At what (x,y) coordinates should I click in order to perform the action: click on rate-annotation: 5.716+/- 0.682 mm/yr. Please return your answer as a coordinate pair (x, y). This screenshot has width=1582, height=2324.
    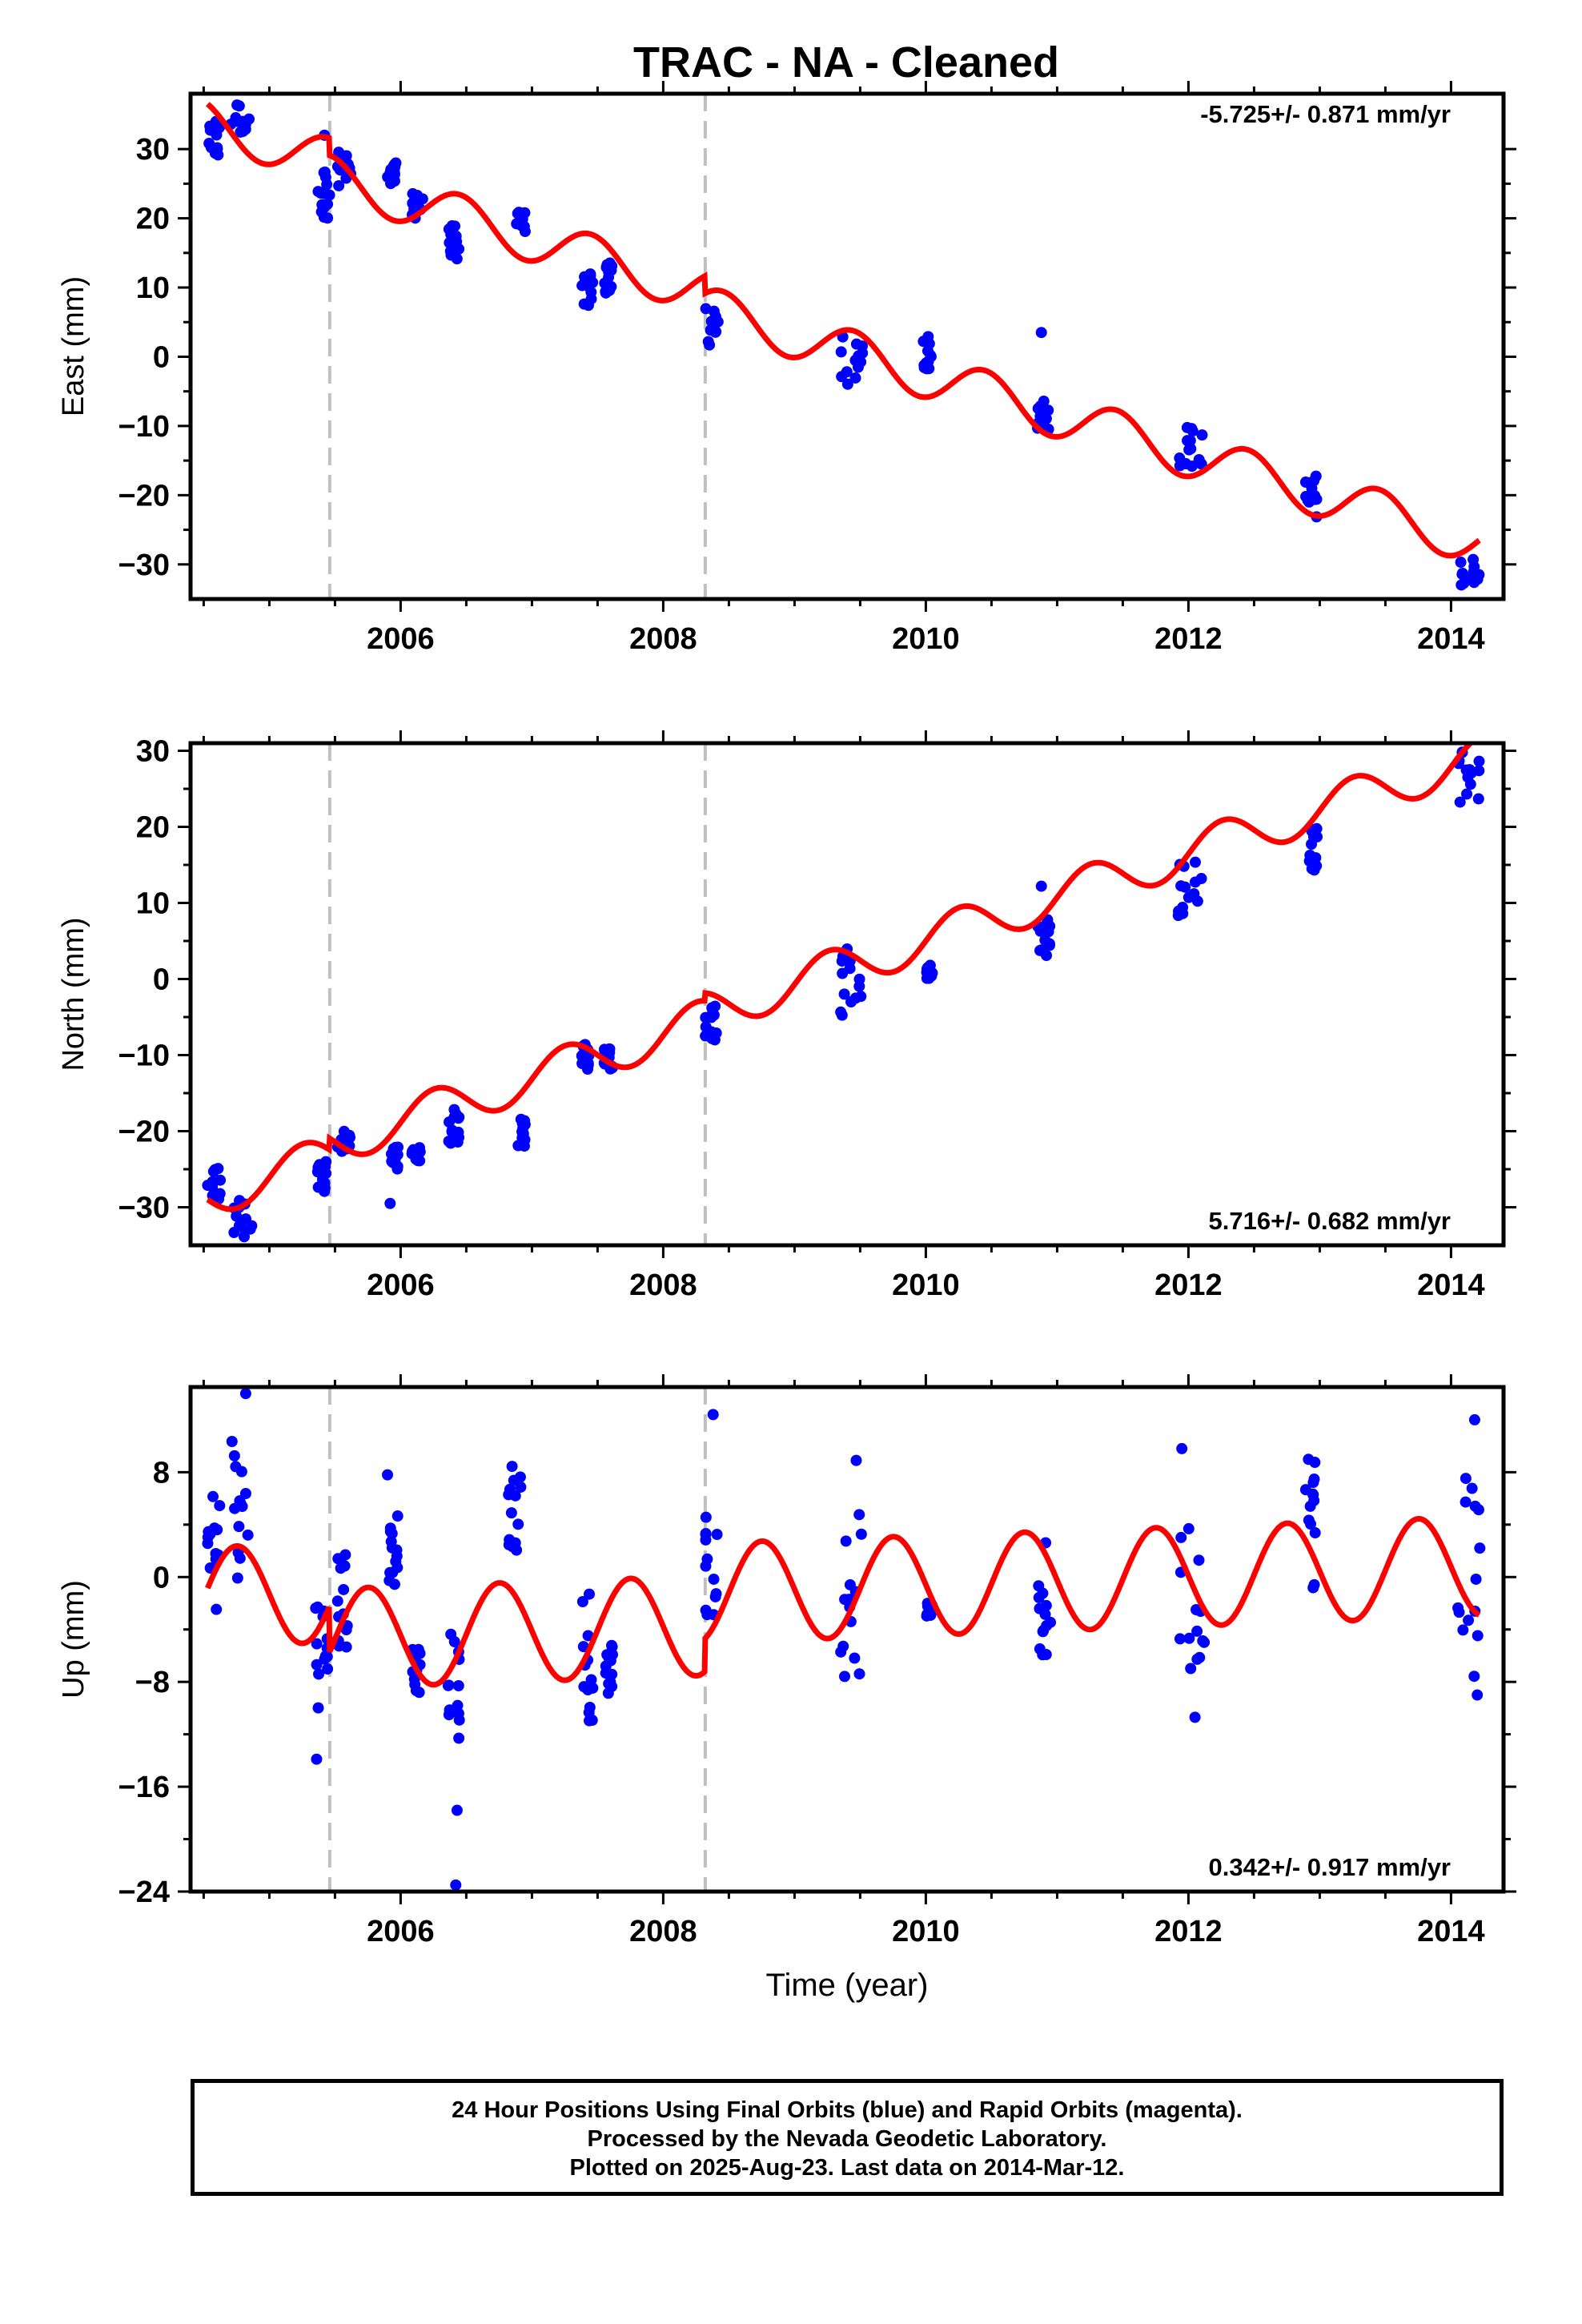
    Looking at the image, I should click on (1330, 1221).